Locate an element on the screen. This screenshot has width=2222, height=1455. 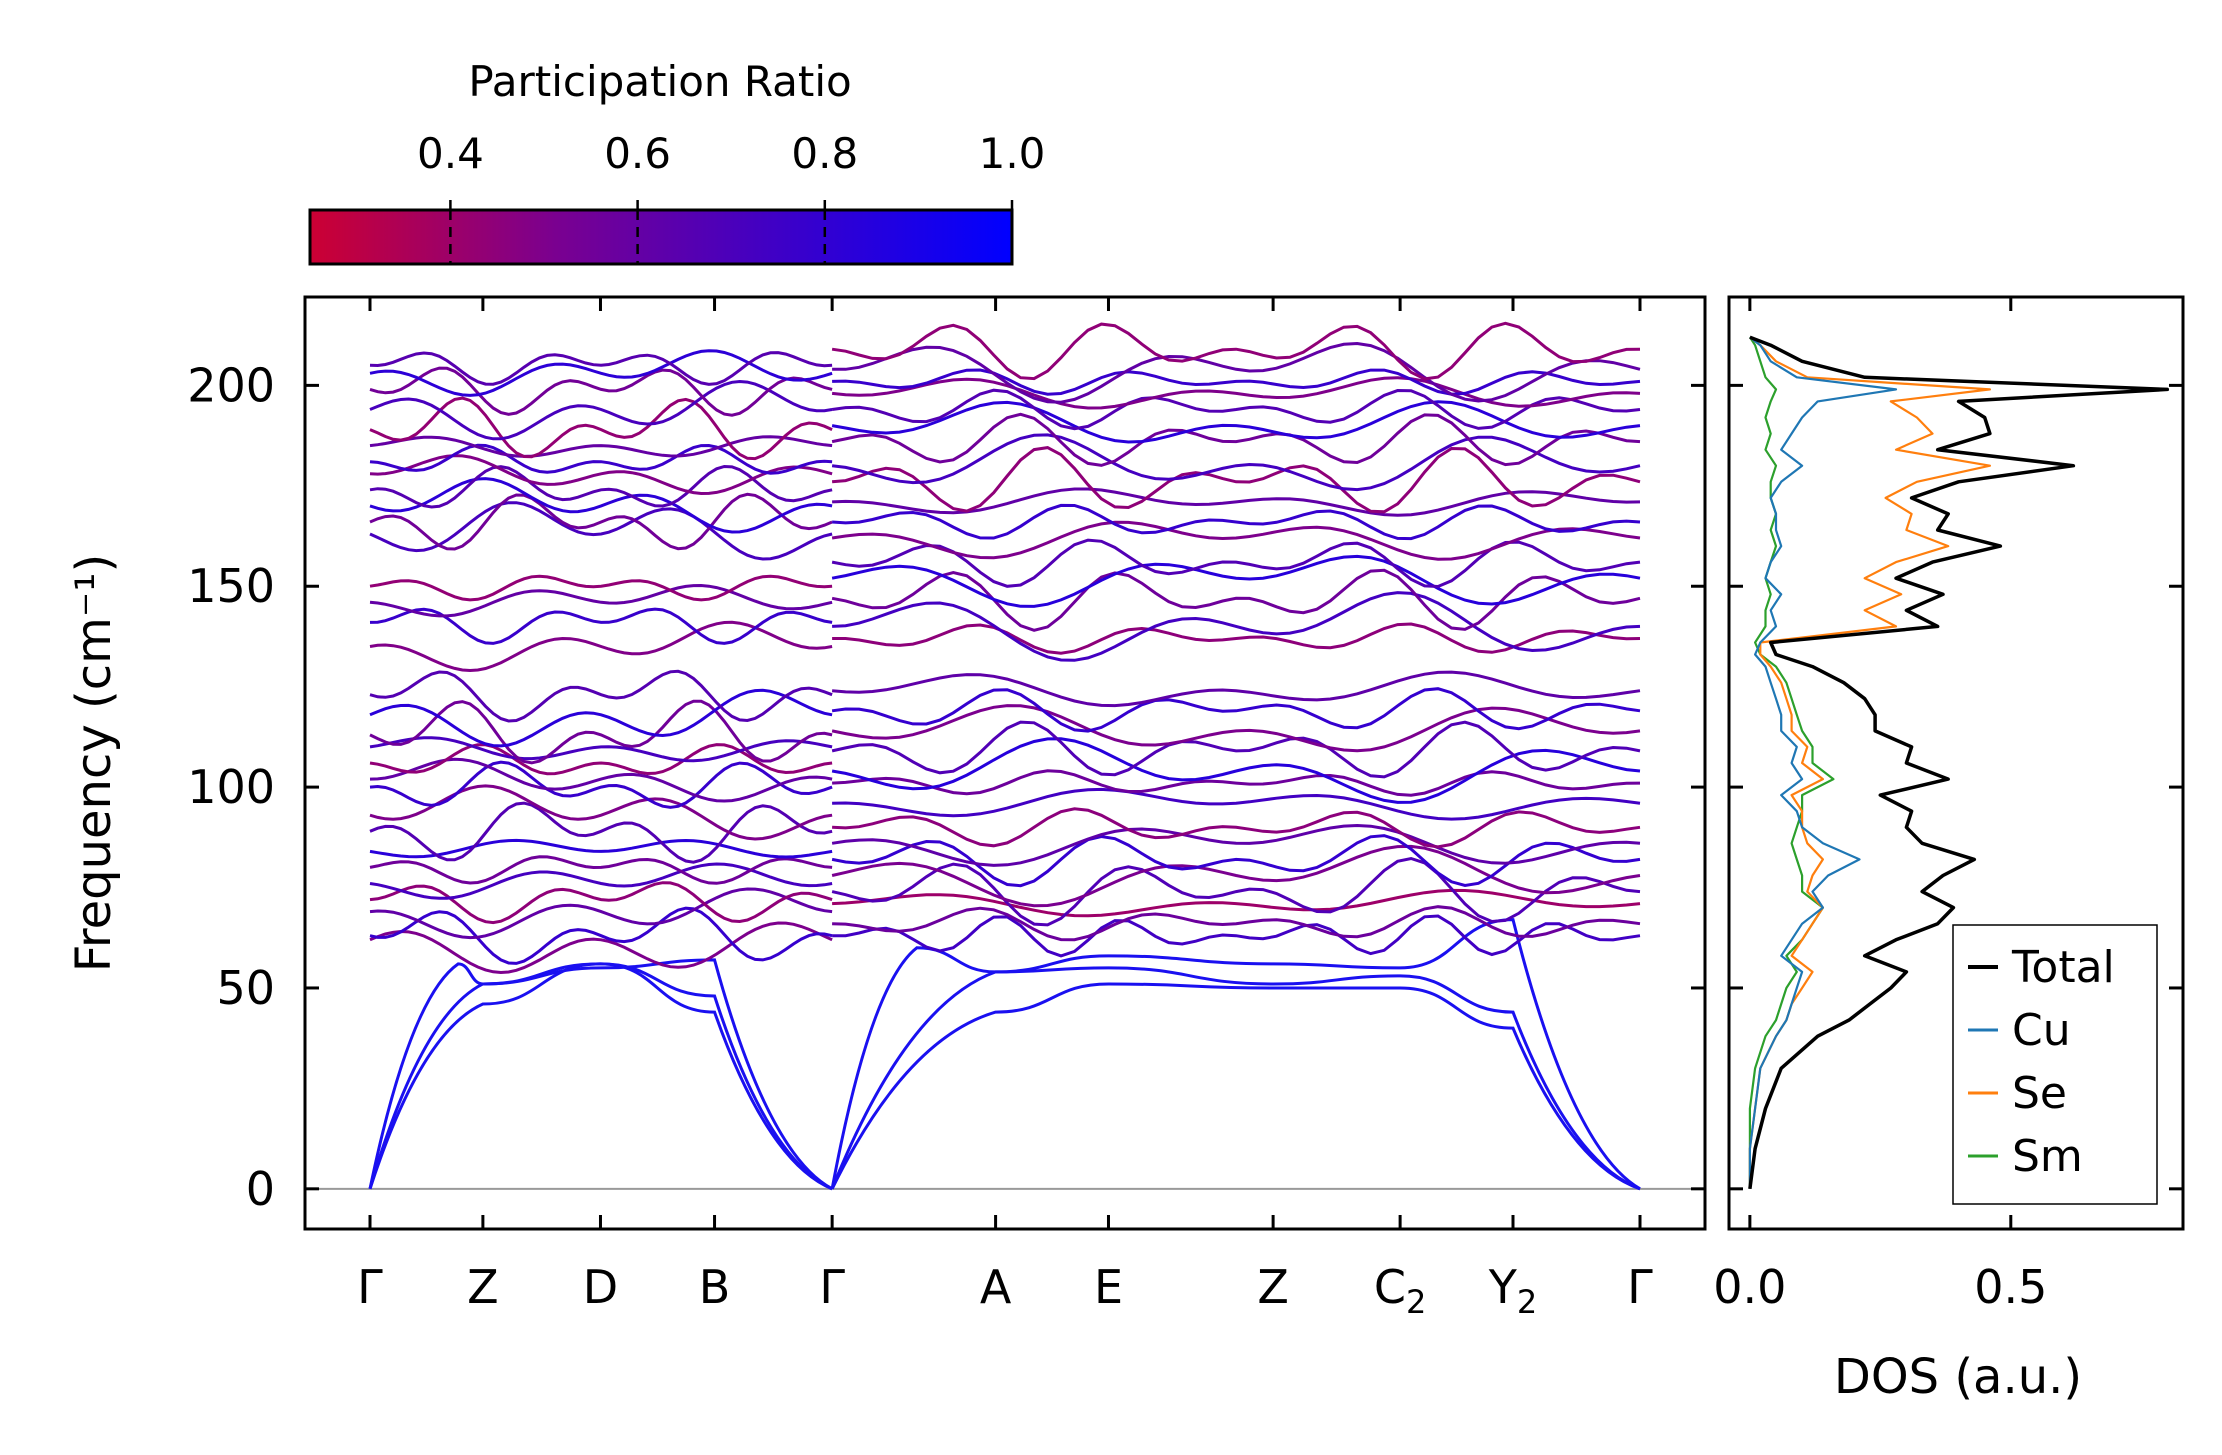
kpoint-label: C2 is located at coordinates (1400, 1290).